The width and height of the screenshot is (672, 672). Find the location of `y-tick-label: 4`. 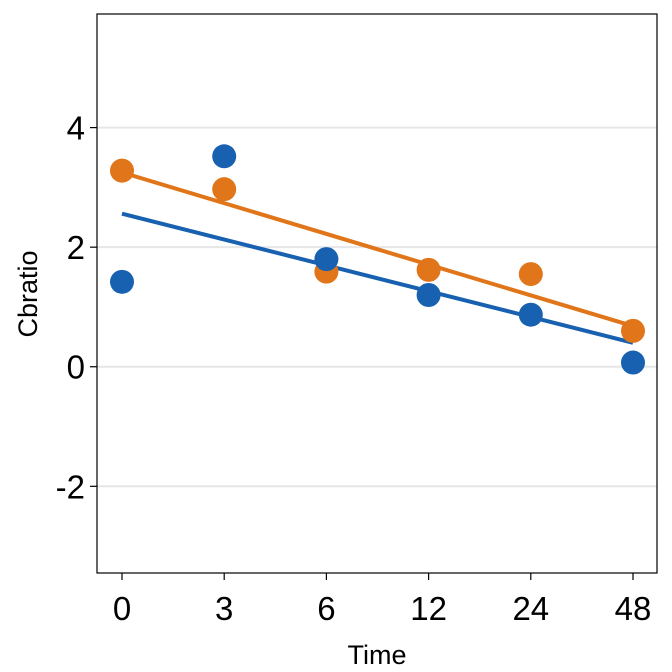

y-tick-label: 4 is located at coordinates (76, 128).